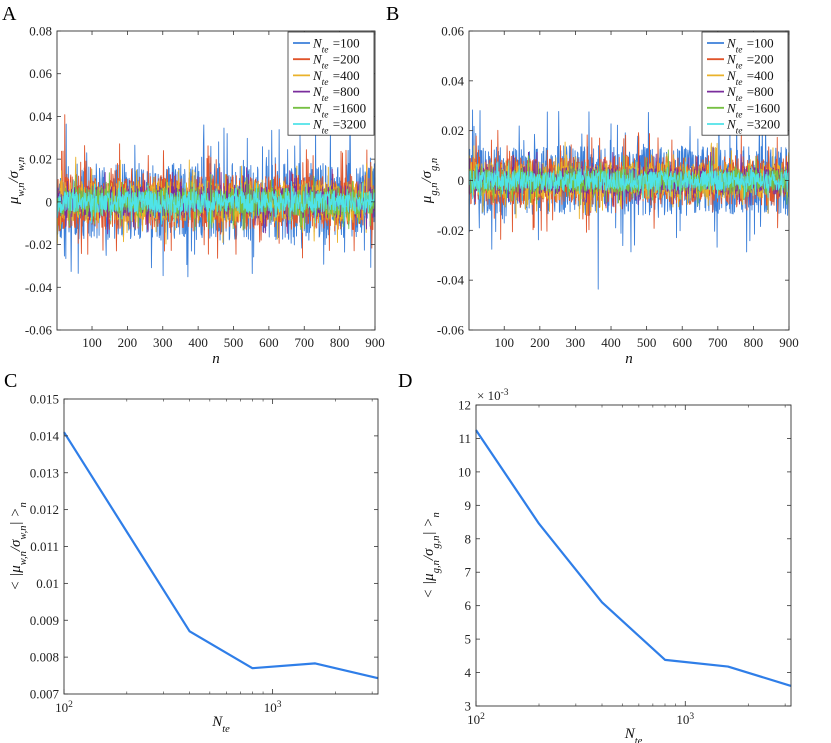  Describe the element at coordinates (44, 546) in the screenshot. I see `y-tick-label: 0.011` at that location.